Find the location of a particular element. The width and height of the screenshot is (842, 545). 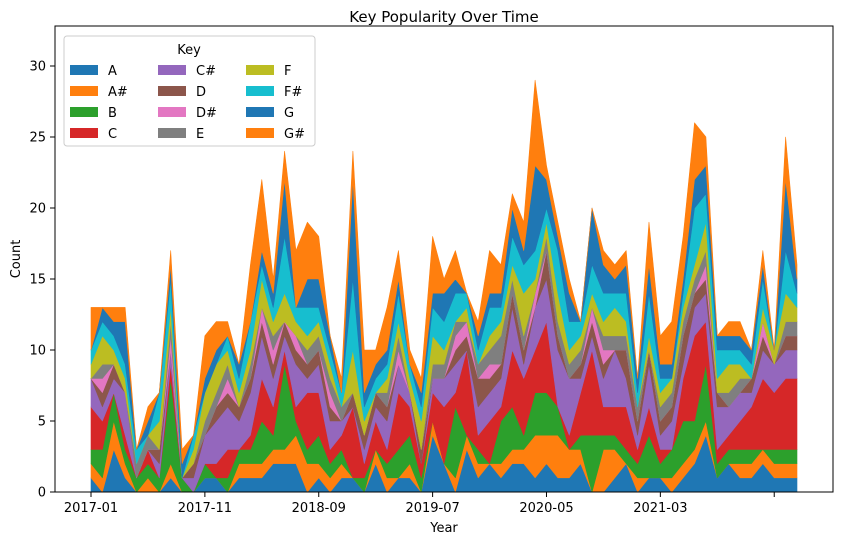

x-tick-label: 2020-05 is located at coordinates (546, 508).